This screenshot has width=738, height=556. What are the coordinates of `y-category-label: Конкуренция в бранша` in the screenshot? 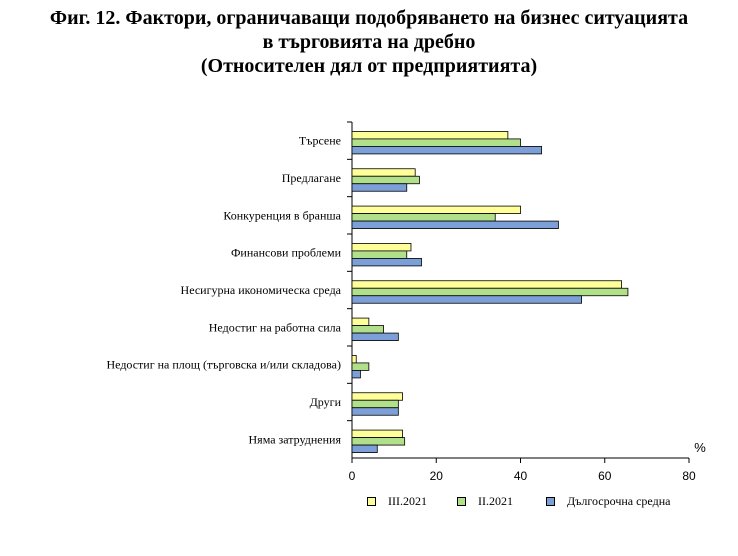 It's located at (282, 215).